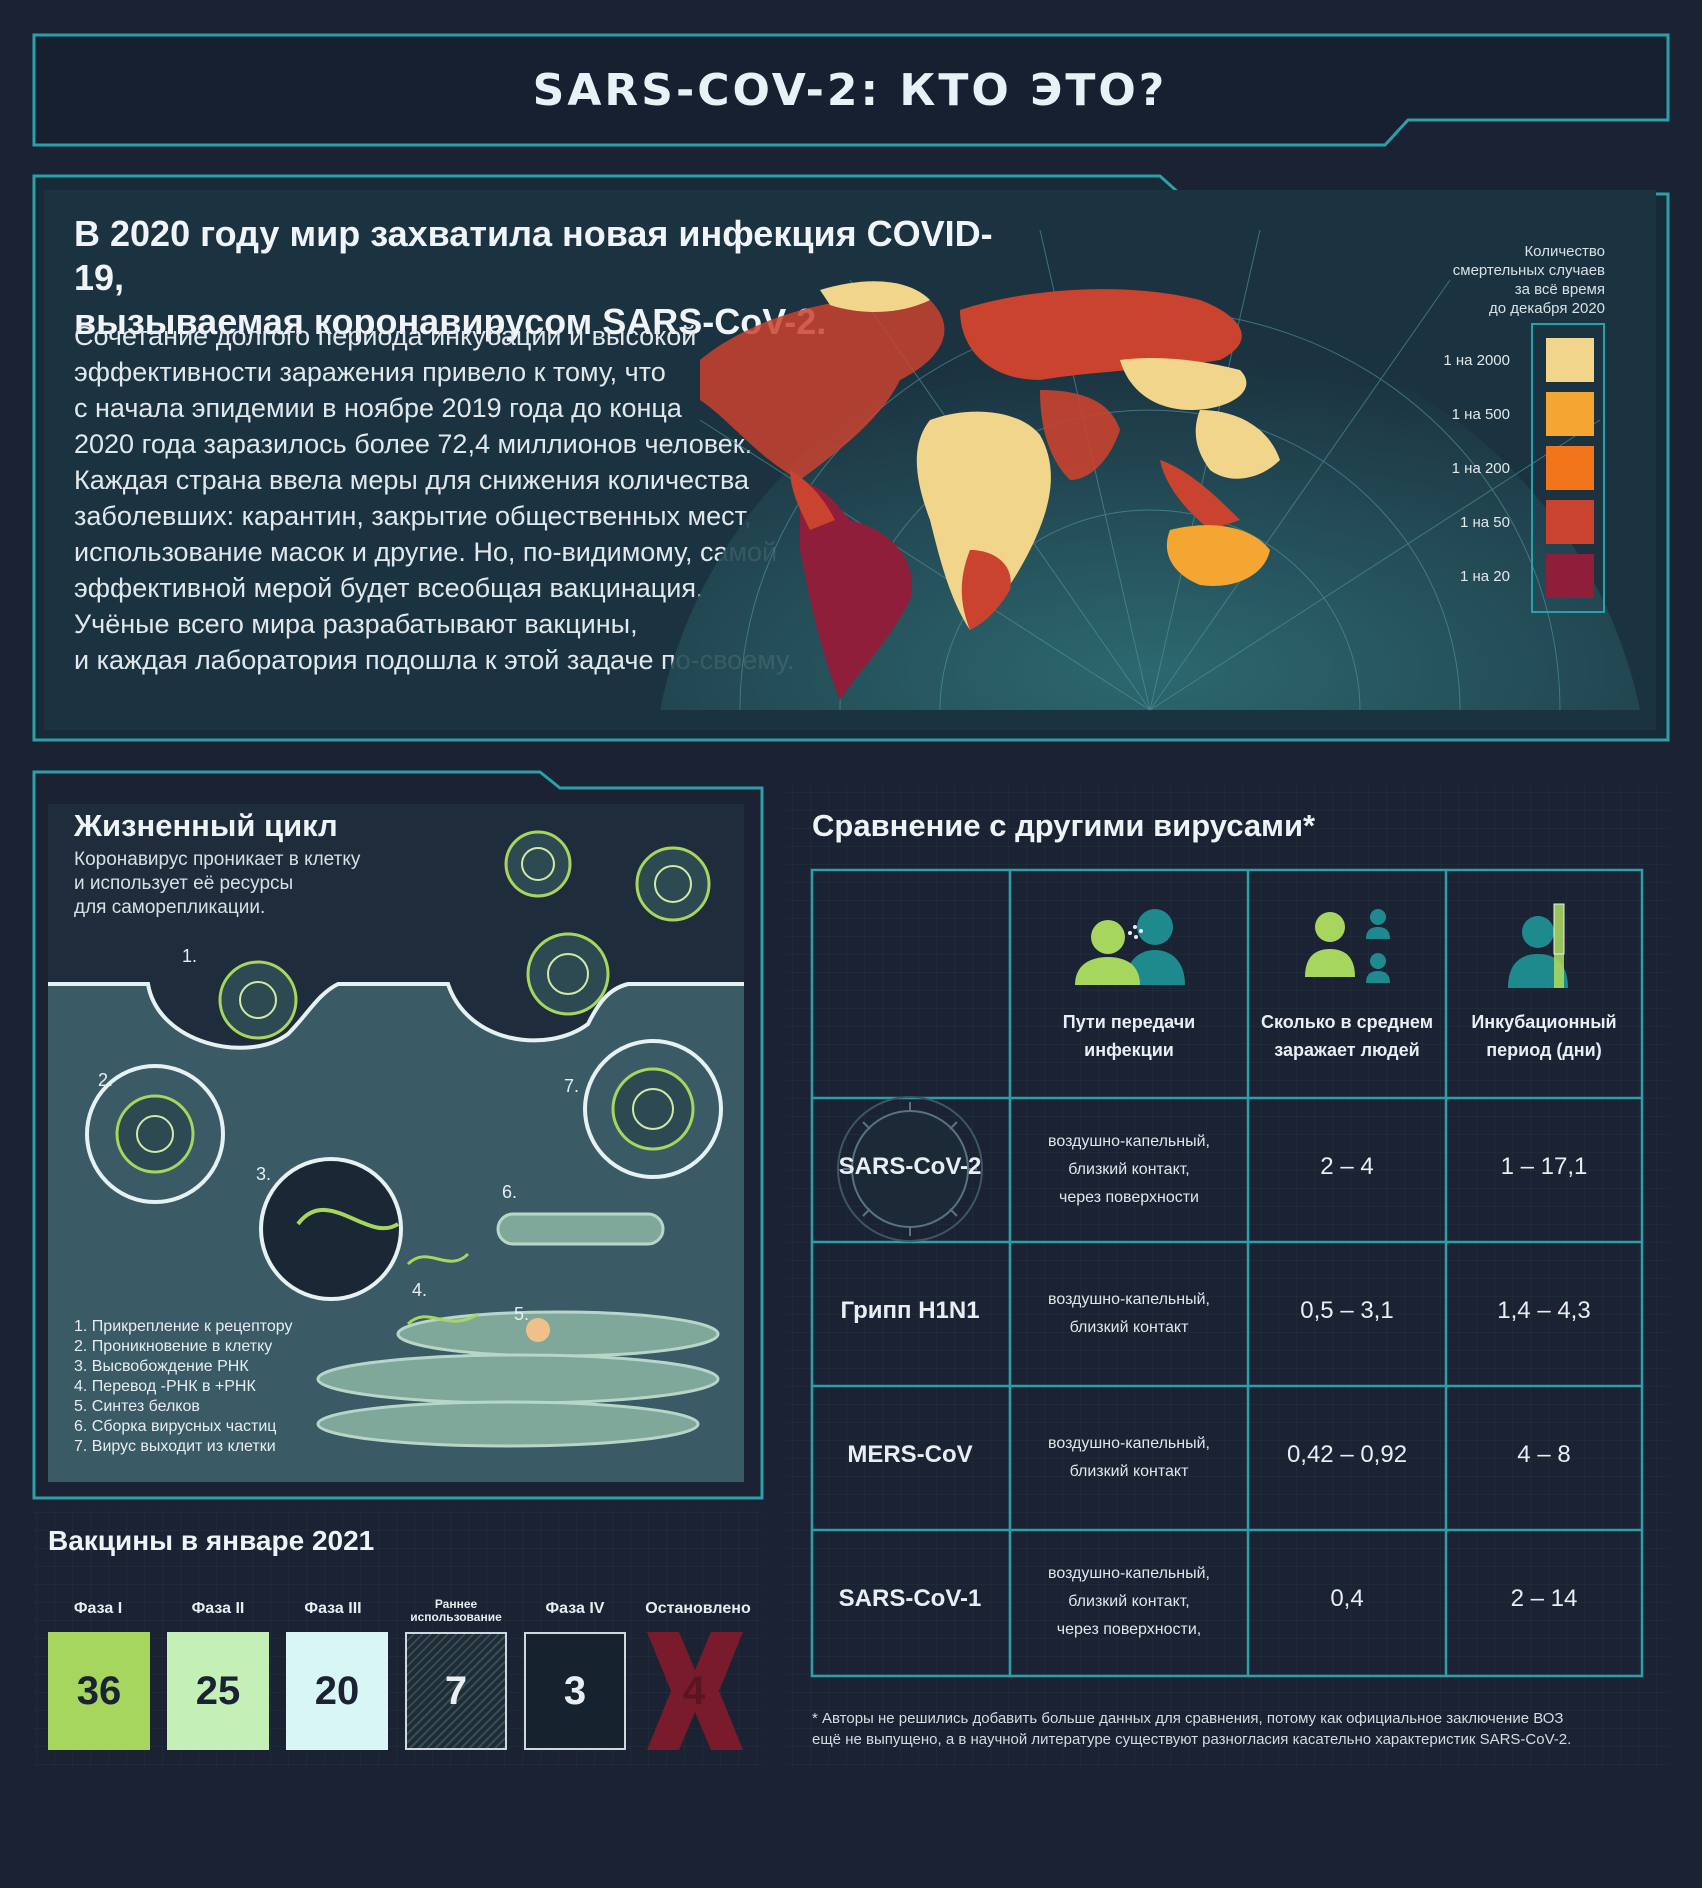  What do you see at coordinates (910, 1310) in the screenshot?
I see `virus-name-h1n1: Грипп H1N1` at bounding box center [910, 1310].